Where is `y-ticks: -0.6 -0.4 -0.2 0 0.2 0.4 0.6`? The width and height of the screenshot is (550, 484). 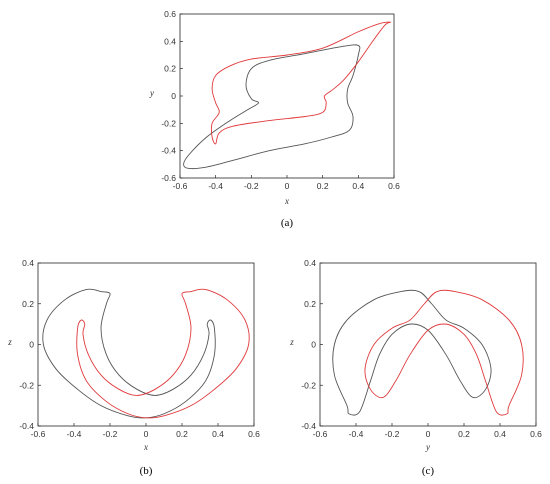 y-ticks: -0.6 -0.4 -0.2 0 0.2 0.4 0.6 is located at coordinates (172, 96).